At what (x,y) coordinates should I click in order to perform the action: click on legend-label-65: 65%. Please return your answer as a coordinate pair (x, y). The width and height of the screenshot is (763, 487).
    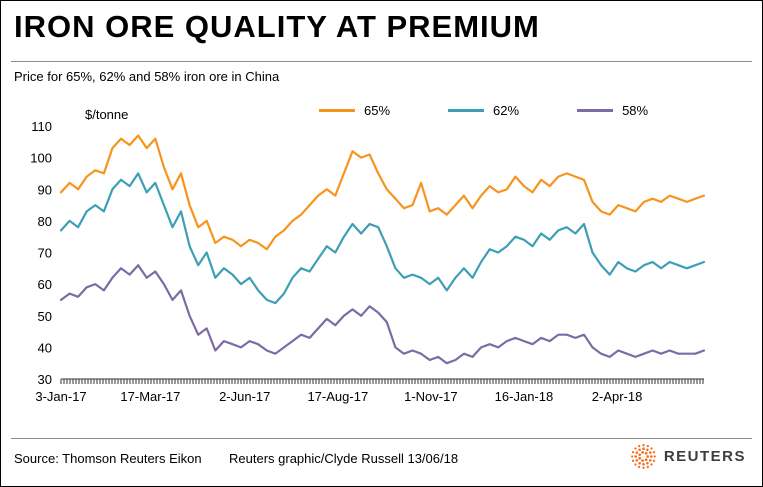
    Looking at the image, I should click on (377, 110).